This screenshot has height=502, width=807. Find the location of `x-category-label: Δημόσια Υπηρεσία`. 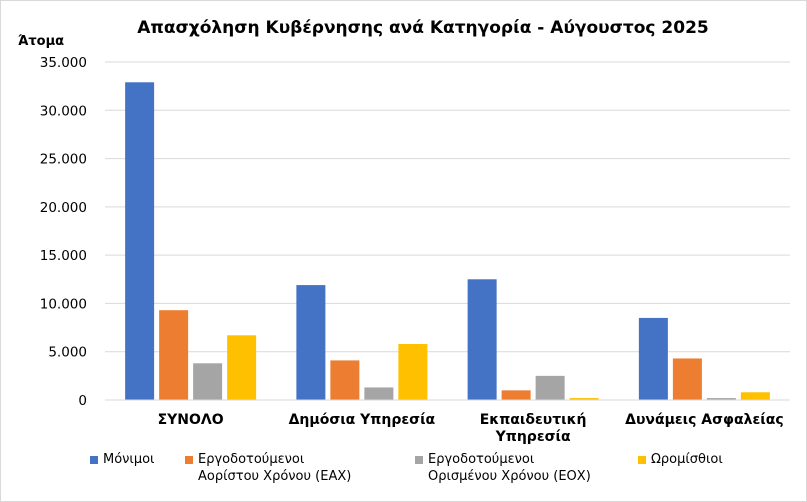

x-category-label: Δημόσια Υπηρεσία is located at coordinates (362, 420).